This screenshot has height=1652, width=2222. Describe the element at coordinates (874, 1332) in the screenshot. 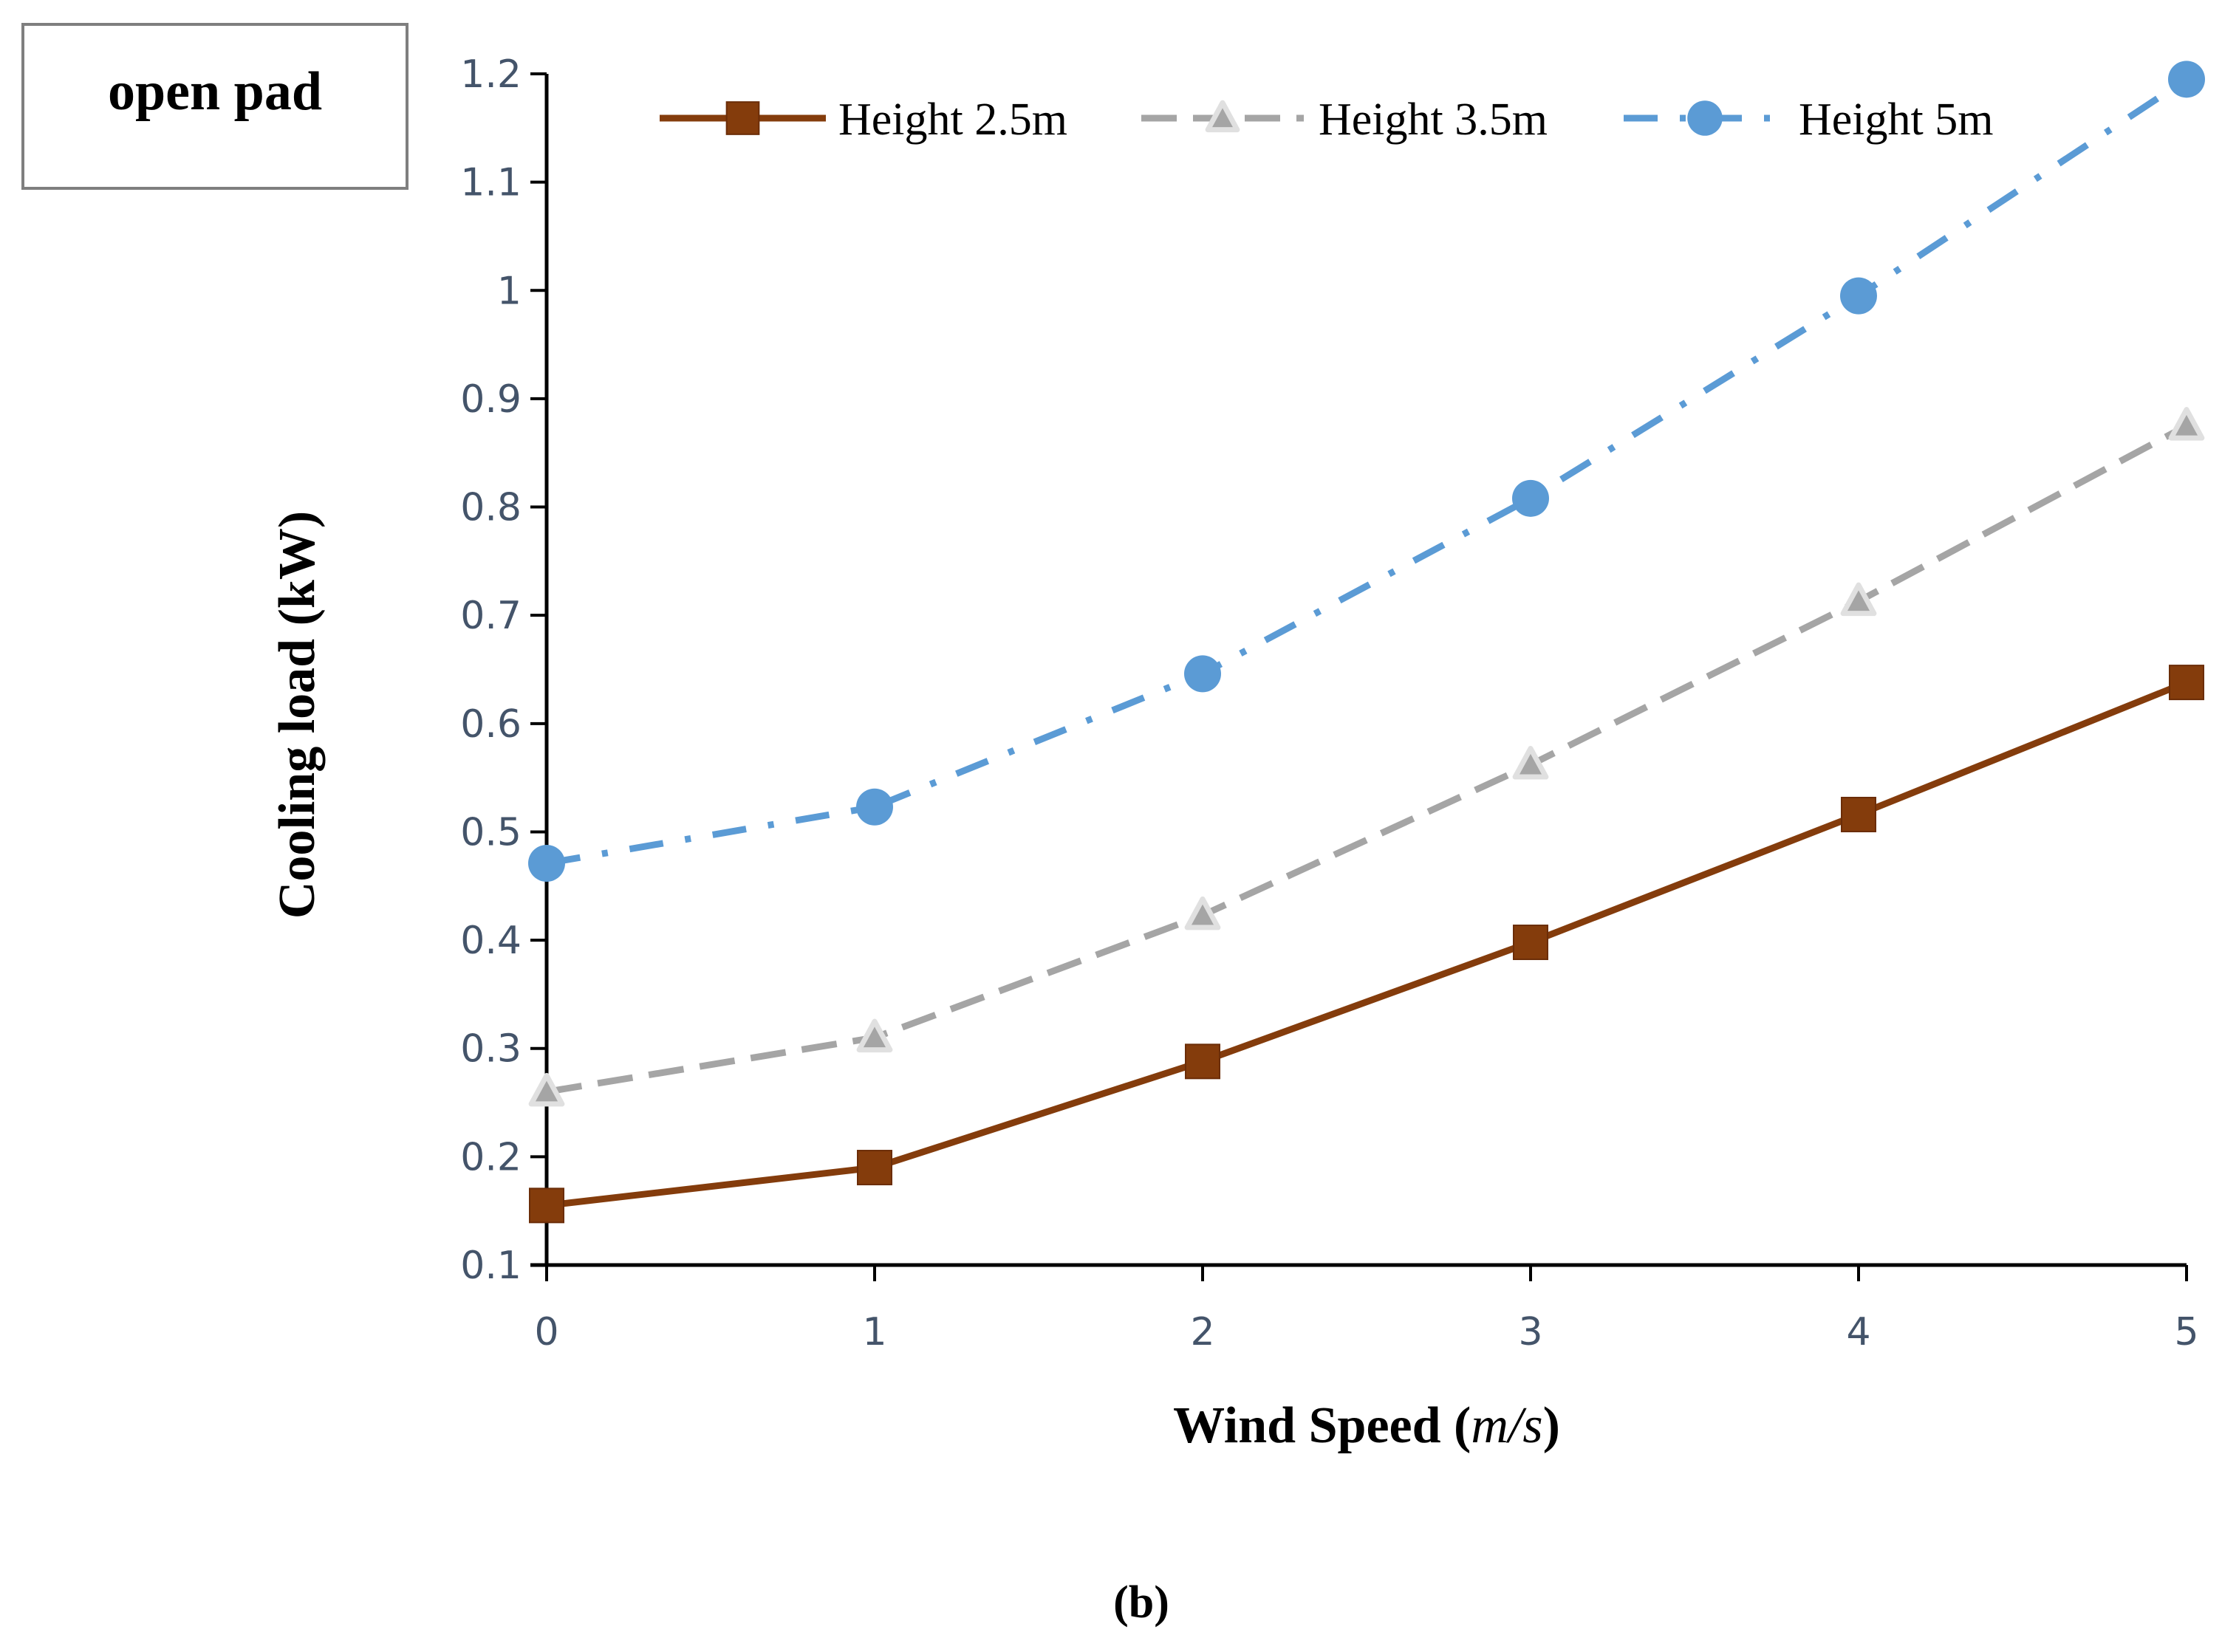

I see `x-tick-label: 1` at that location.